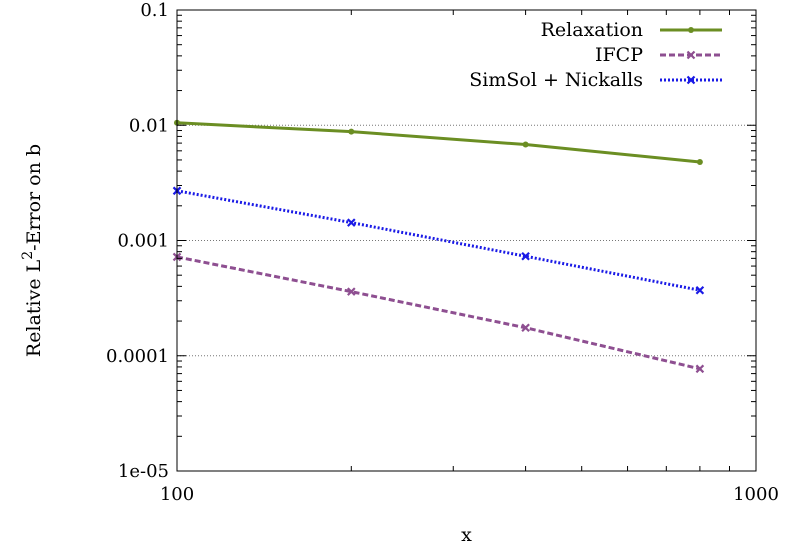 The width and height of the screenshot is (790, 549). Describe the element at coordinates (592, 30) in the screenshot. I see `legend-label: Relaxation` at that location.